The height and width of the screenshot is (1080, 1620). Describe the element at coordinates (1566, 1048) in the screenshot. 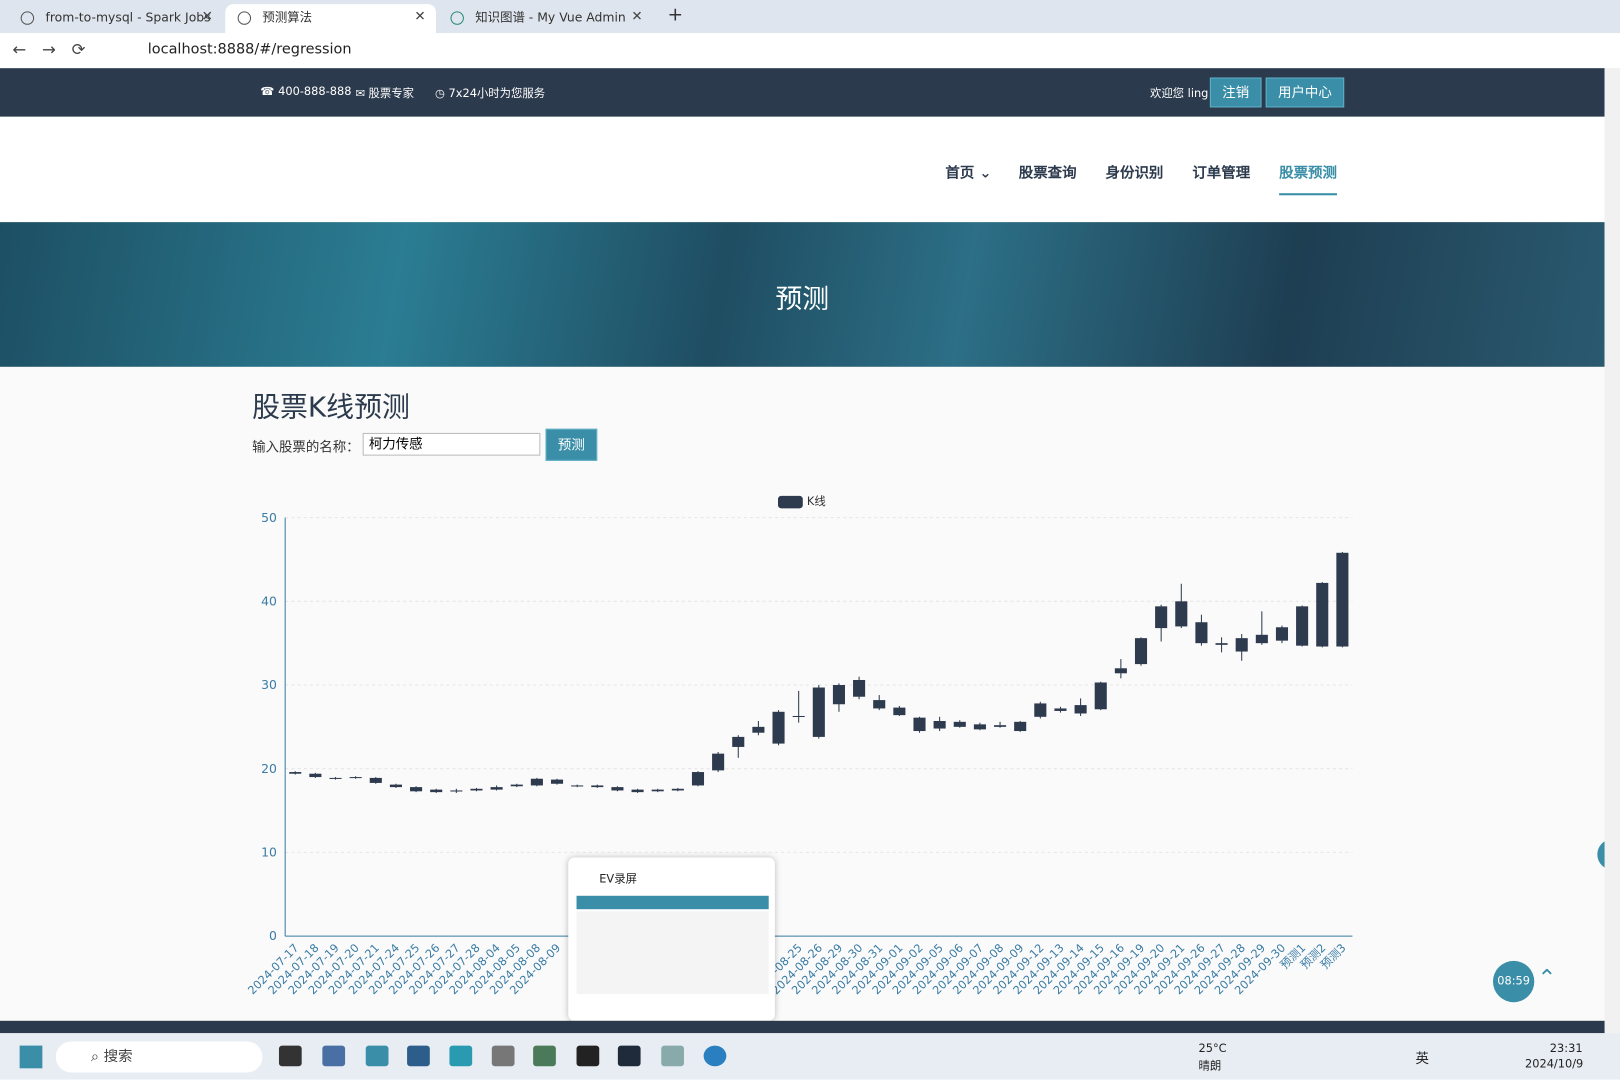

I see `clock-time: 23:31` at that location.